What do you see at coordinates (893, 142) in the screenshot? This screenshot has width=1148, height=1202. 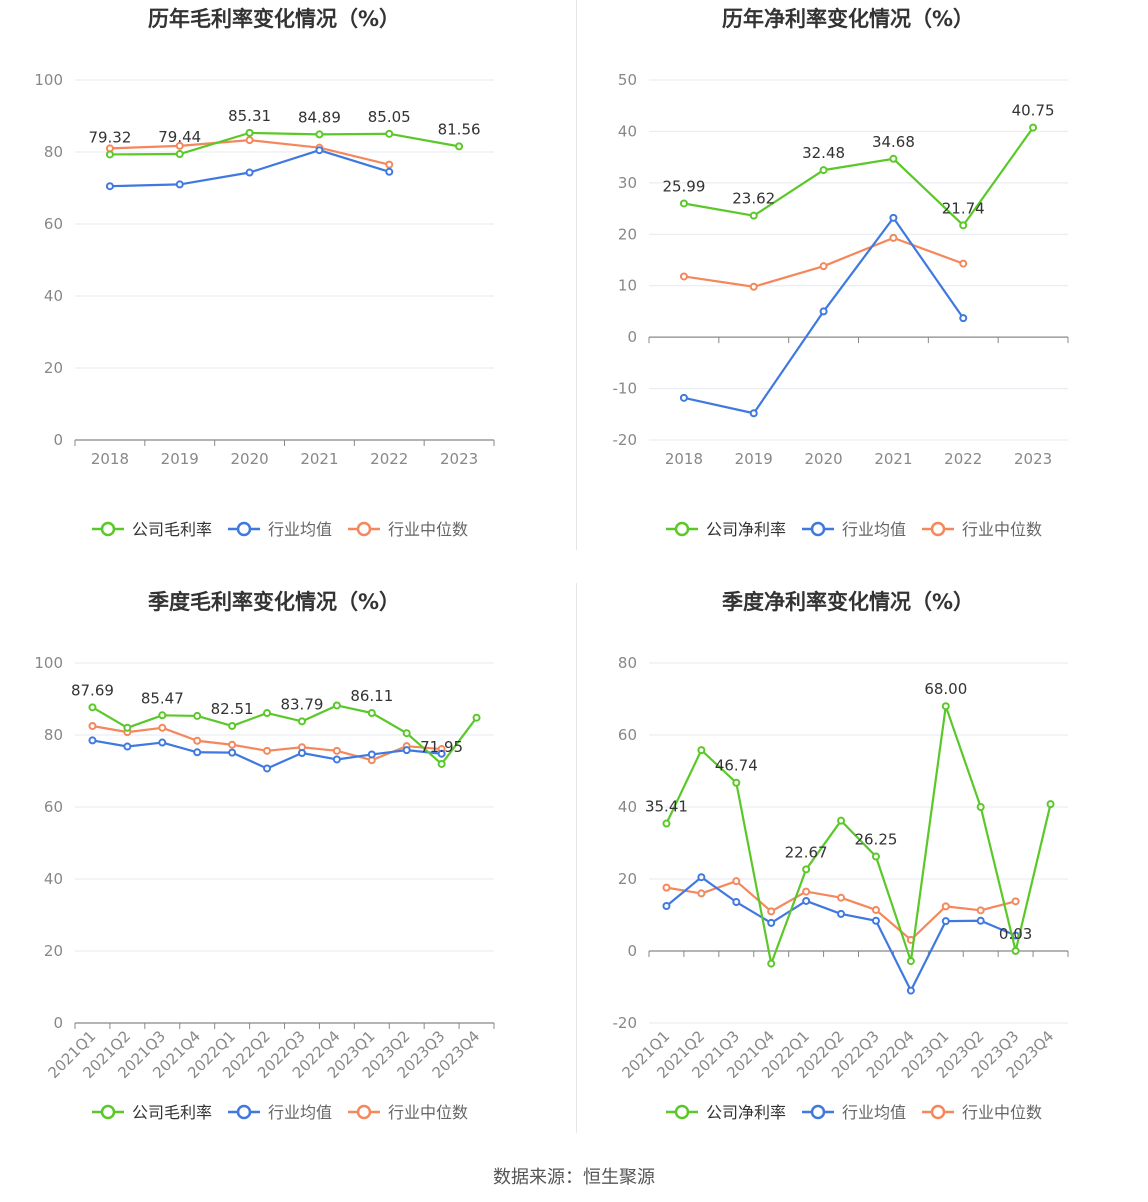 I see `data-label: 34.68` at bounding box center [893, 142].